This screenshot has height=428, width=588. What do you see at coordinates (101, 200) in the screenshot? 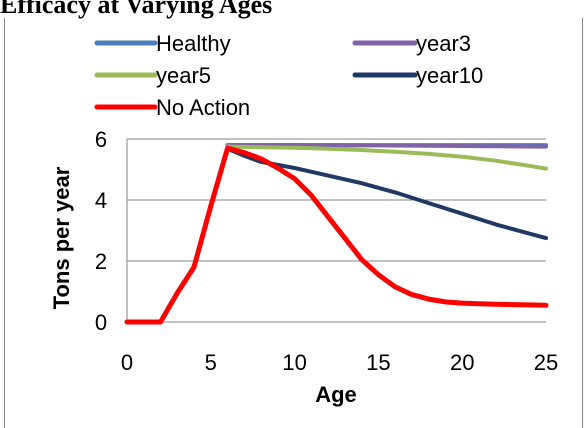
I see `y-tick-label: 4` at bounding box center [101, 200].